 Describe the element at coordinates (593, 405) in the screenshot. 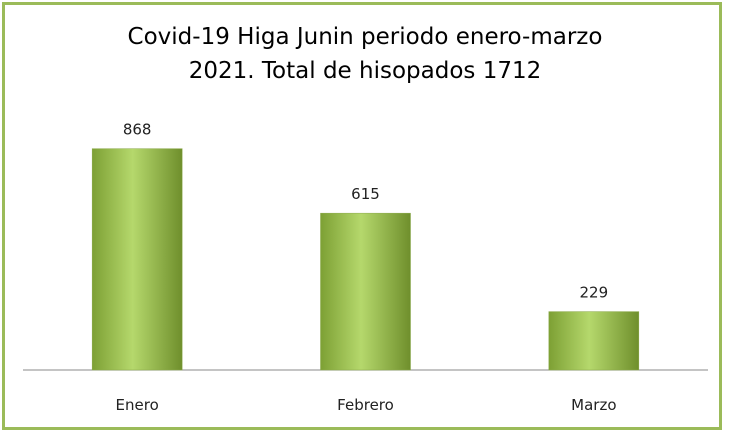

I see `category-label-marzo: Marzo` at that location.